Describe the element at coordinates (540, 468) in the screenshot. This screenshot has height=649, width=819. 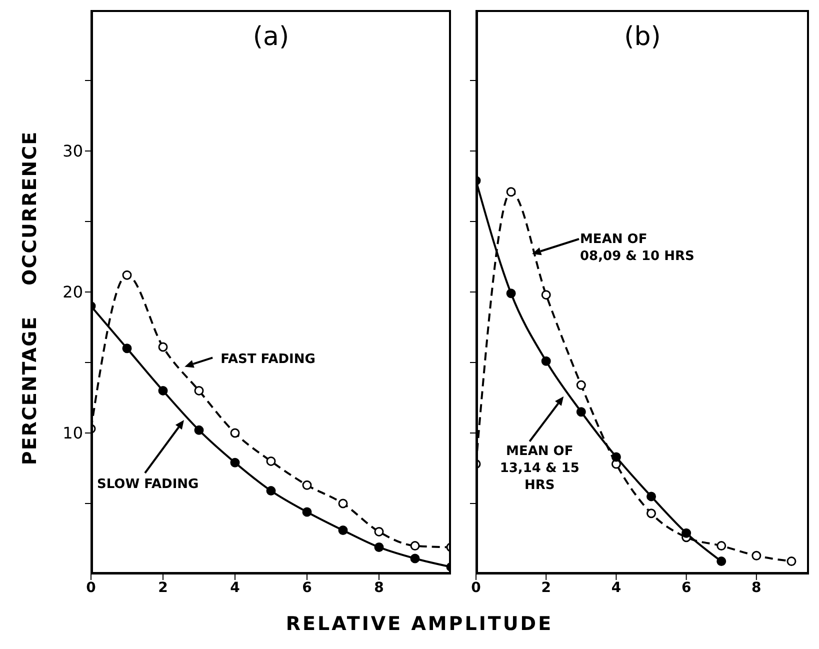
I see `annotation: MEAN OF 13,14 & 15 HRS` at that location.